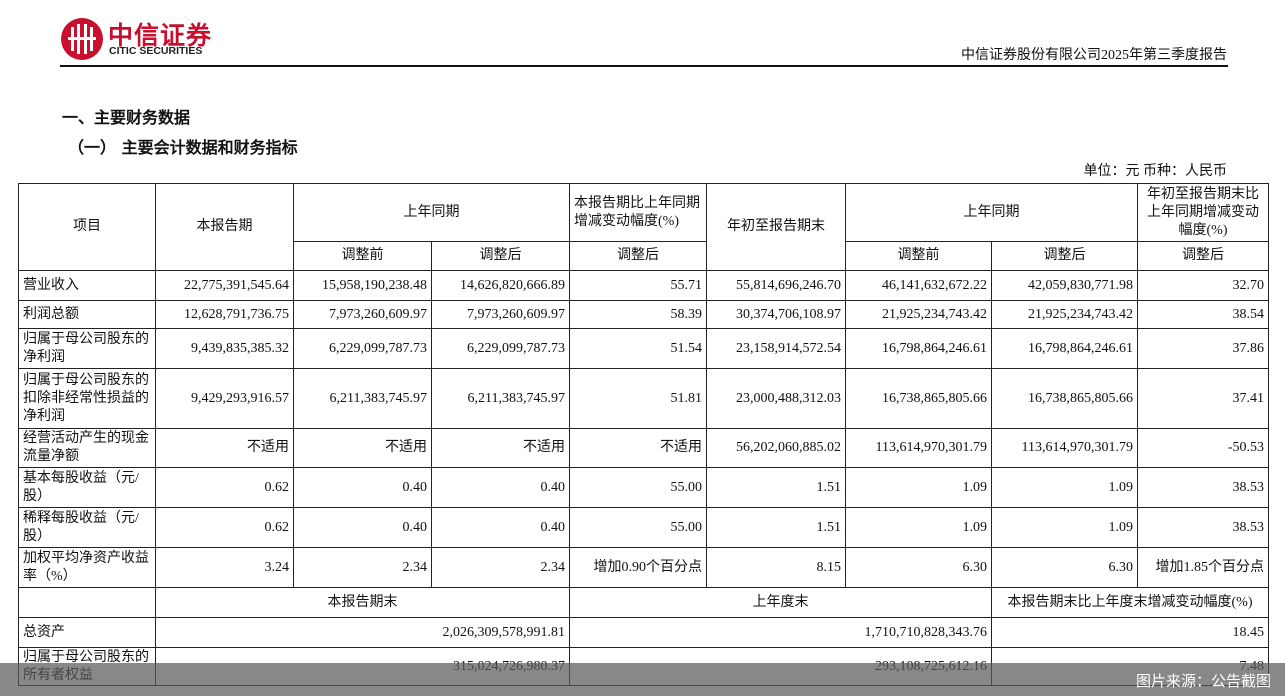 The height and width of the screenshot is (696, 1285). Describe the element at coordinates (362, 602) in the screenshot. I see `header-cell: 本报告期末` at that location.